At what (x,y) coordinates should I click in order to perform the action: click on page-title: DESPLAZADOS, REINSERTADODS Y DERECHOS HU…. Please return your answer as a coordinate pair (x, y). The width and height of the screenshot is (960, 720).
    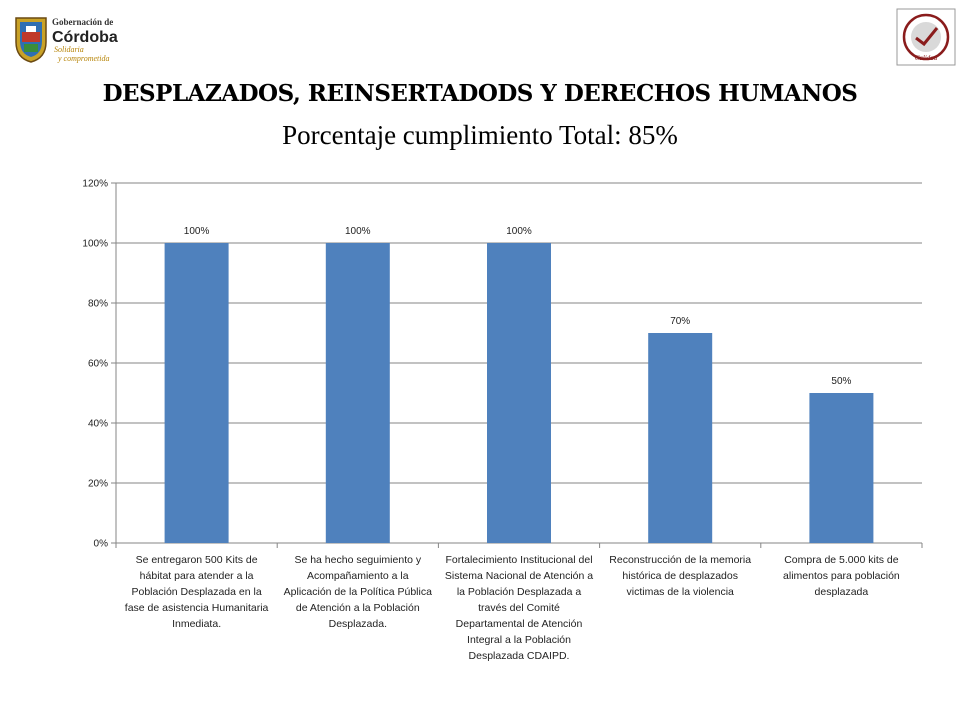
    Looking at the image, I should click on (480, 93).